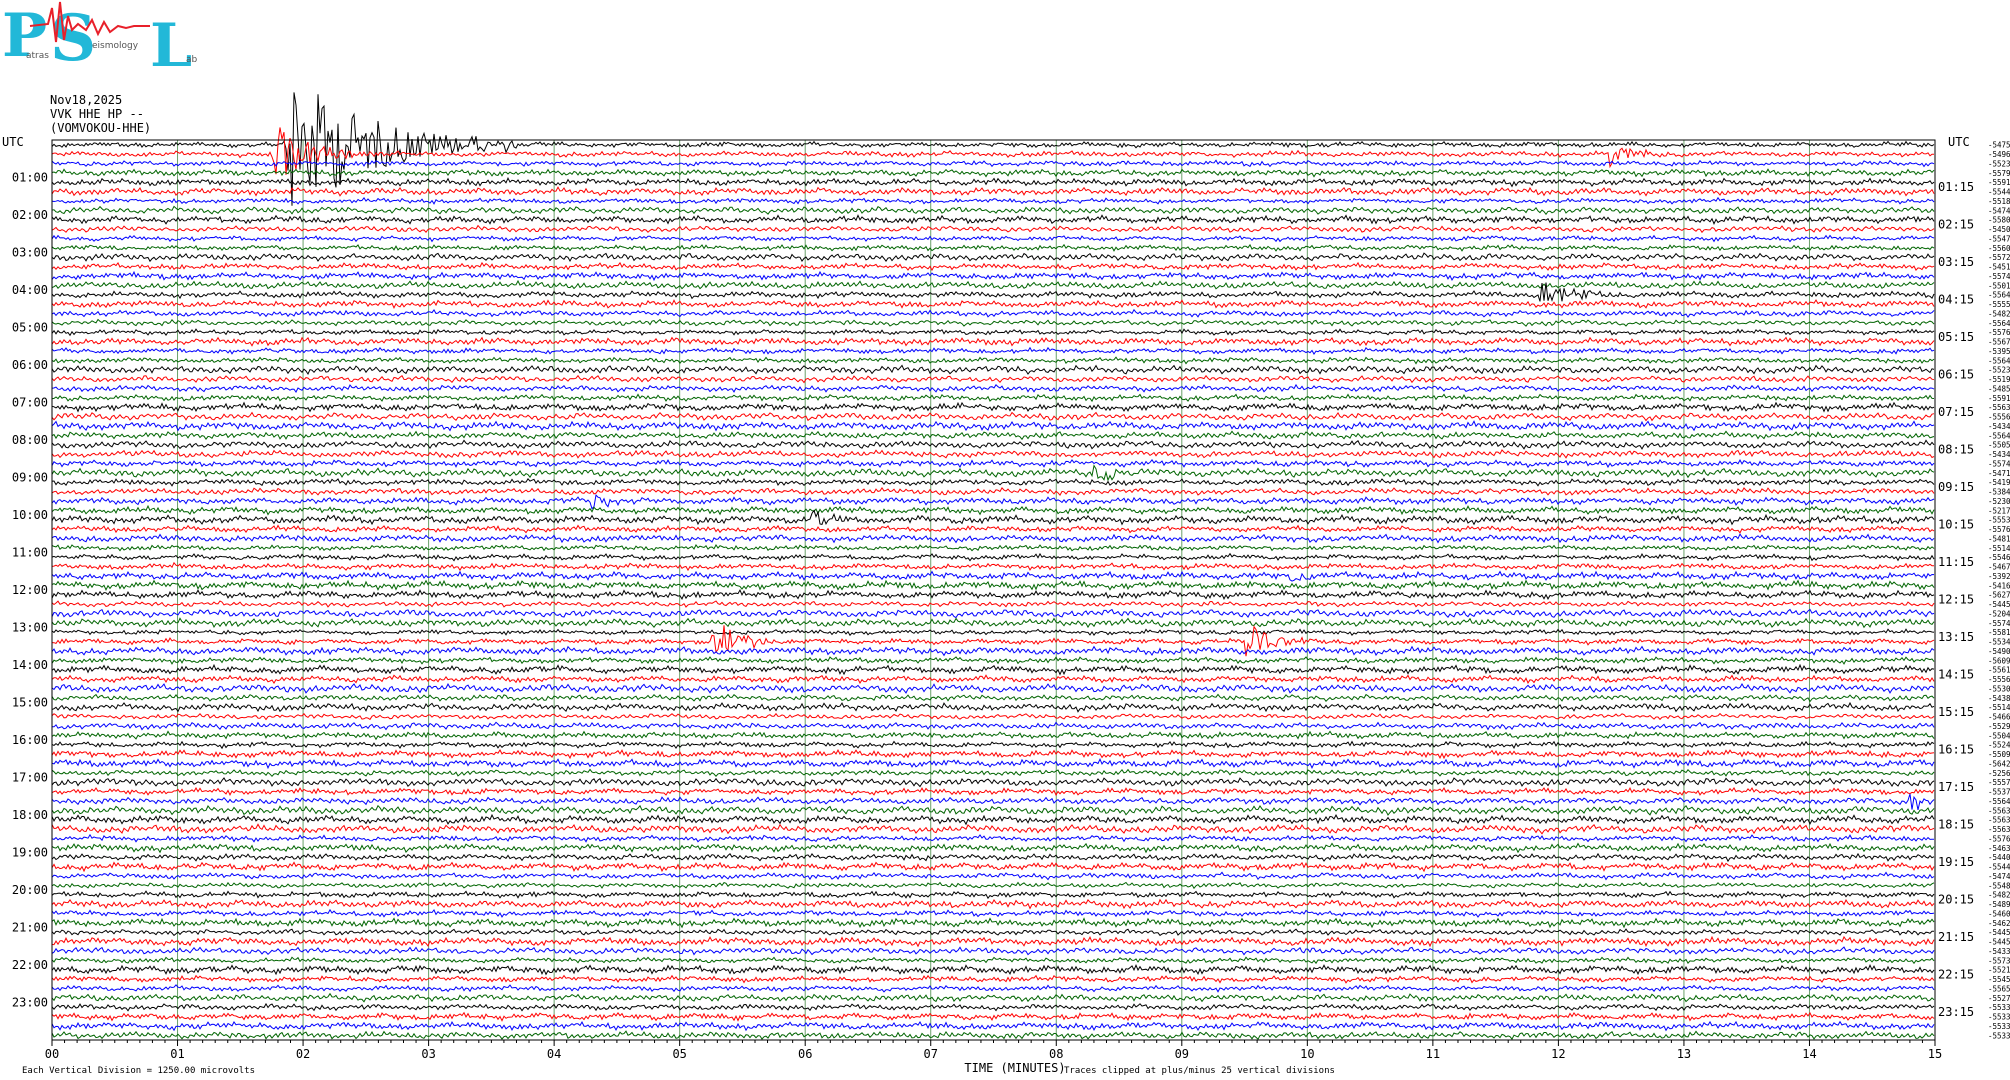 This screenshot has height=1080, width=2010. Describe the element at coordinates (1956, 1012) in the screenshot. I see `right-hour-label: 23:15` at that location.